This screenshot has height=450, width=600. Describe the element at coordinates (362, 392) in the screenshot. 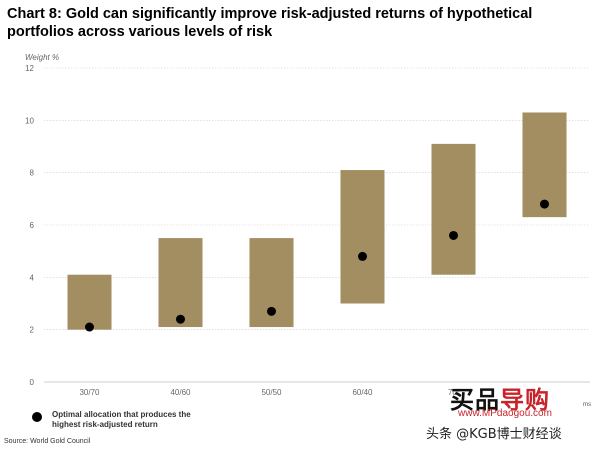

I see `x-tick-label: 60/40` at that location.